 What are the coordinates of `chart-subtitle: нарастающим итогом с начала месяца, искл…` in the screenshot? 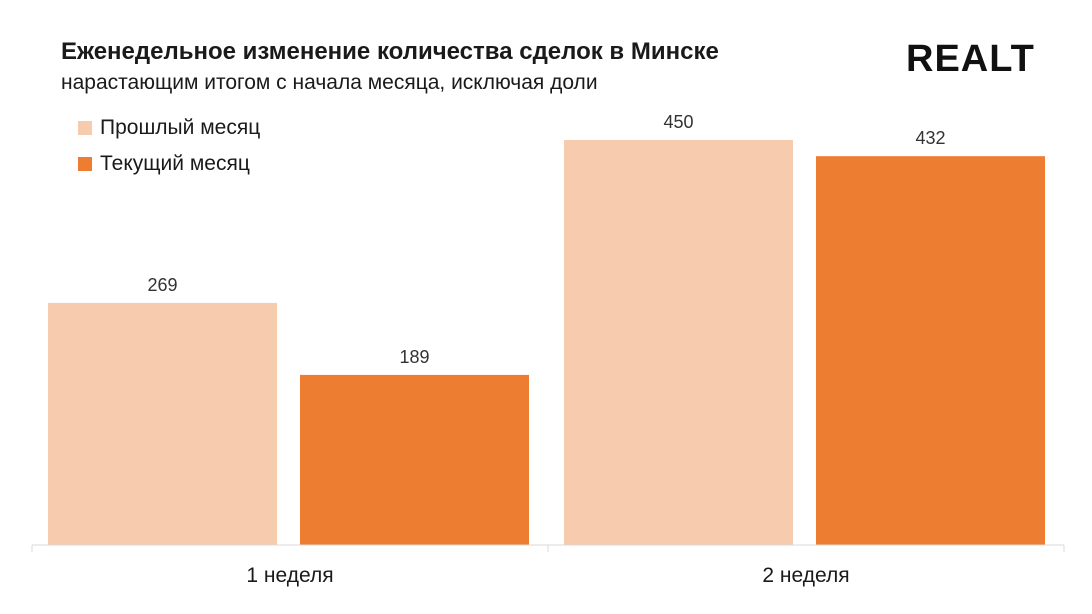 It's located at (329, 82).